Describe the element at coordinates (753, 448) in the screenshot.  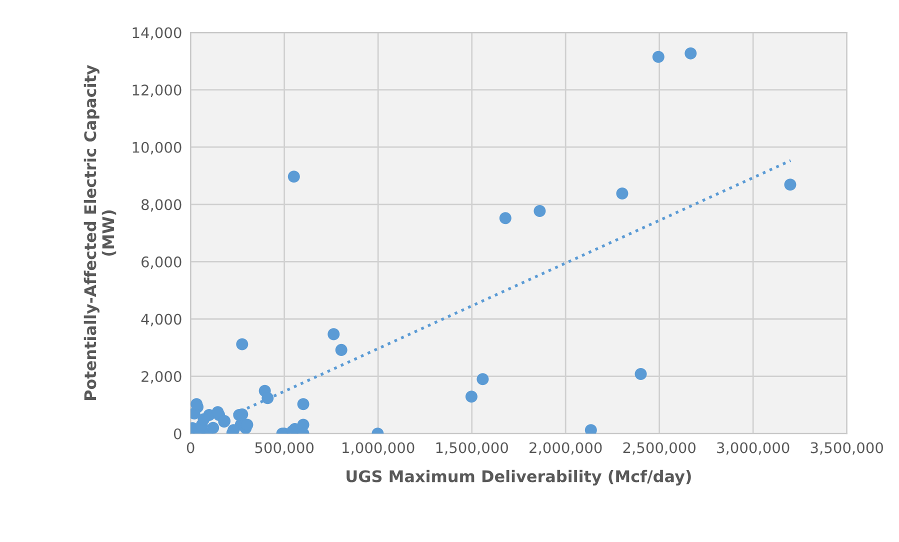
I see `x-tick-label: 3,000,000` at that location.